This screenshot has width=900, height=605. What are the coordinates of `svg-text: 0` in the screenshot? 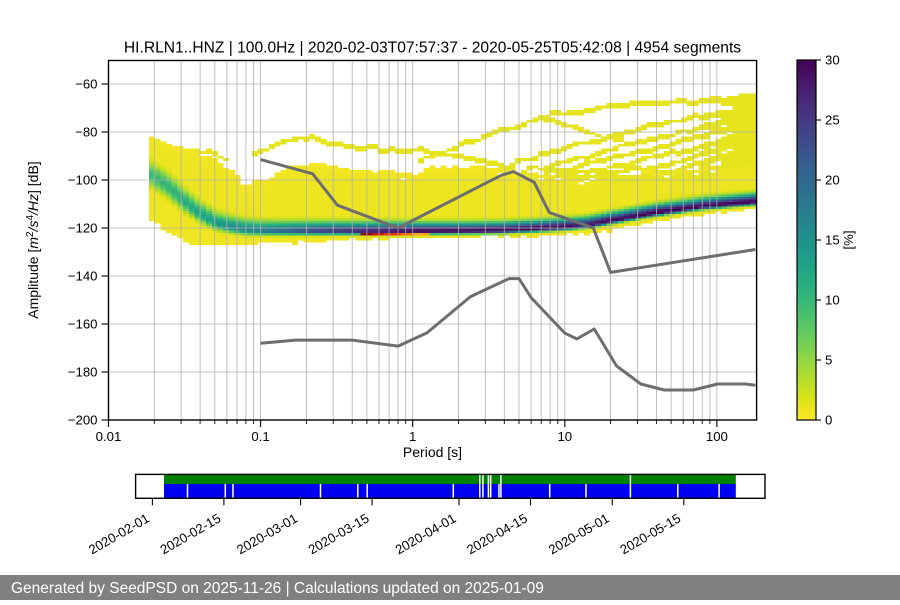 It's located at (828, 420).